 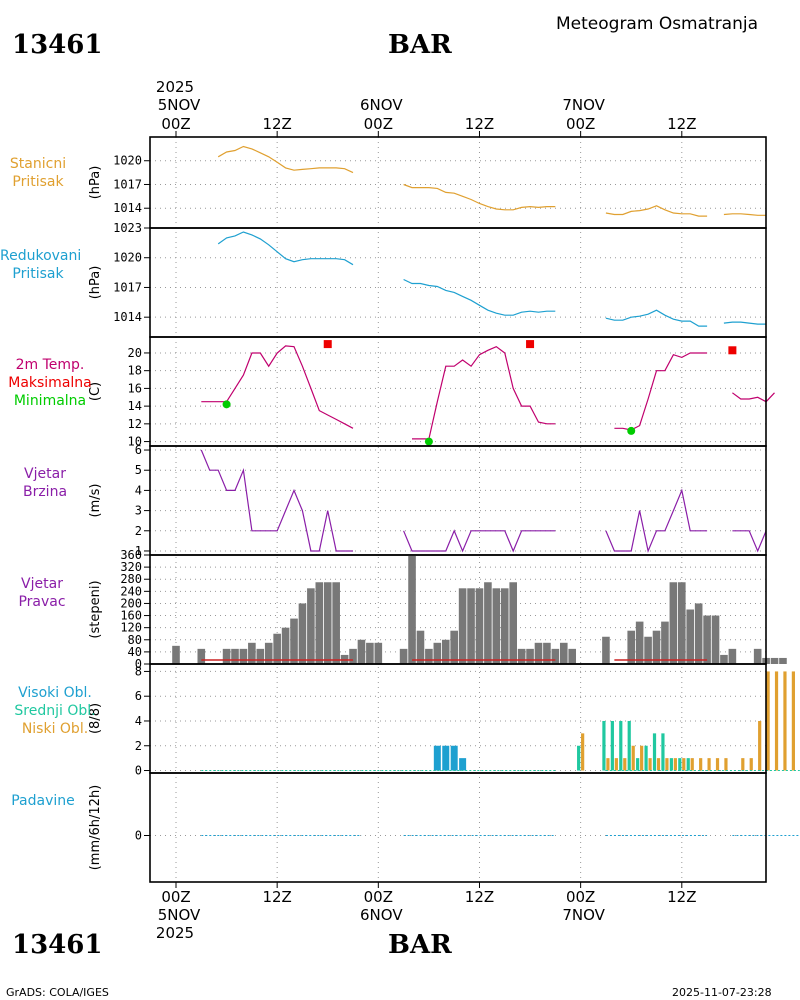 I want to click on bottom-hour-label-5: 12Z, so click(x=681, y=897).